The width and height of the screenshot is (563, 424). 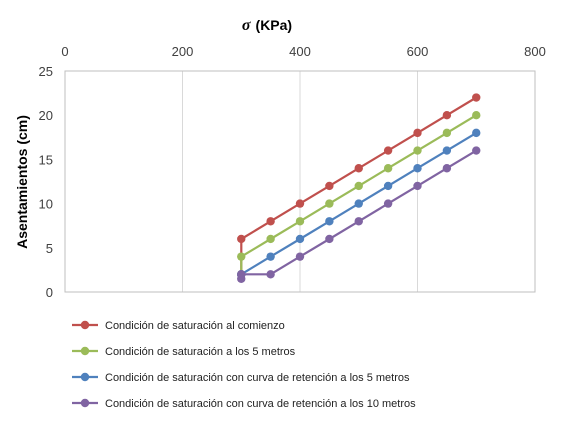 What do you see at coordinates (49, 292) in the screenshot?
I see `y-tick-label: 0` at bounding box center [49, 292].